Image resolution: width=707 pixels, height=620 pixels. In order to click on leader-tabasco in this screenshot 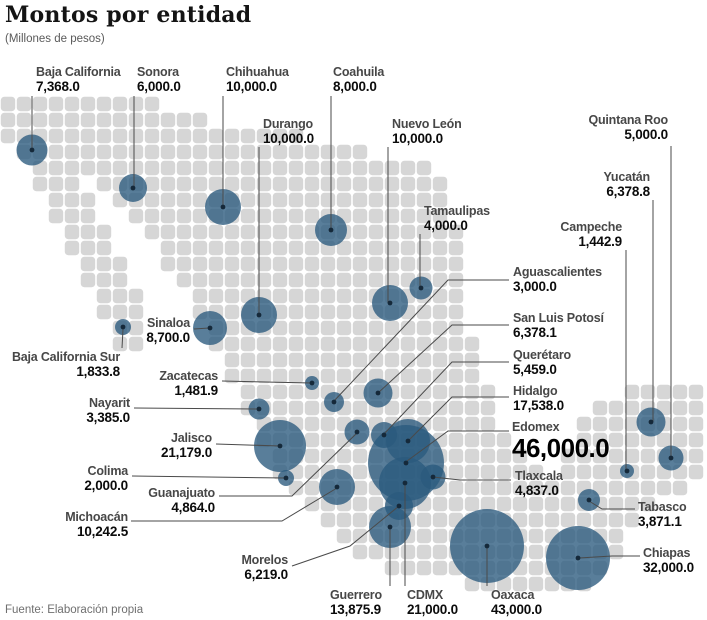, I will do `click(611, 505)`.